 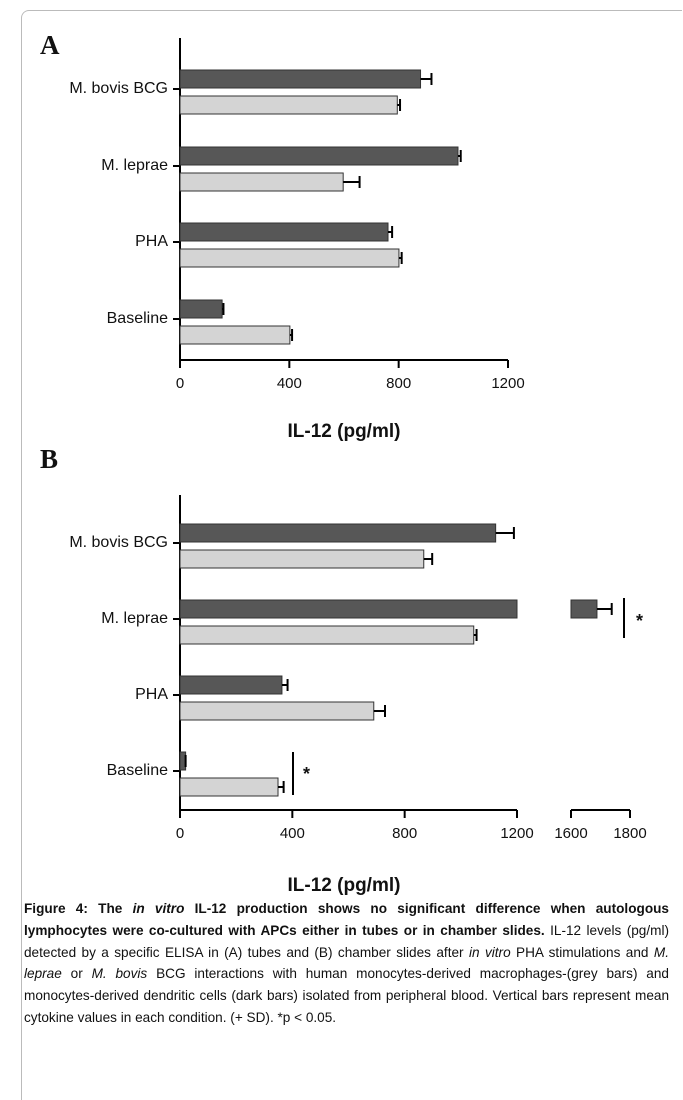 I want to click on x-tick-label: 1600, so click(x=570, y=833).